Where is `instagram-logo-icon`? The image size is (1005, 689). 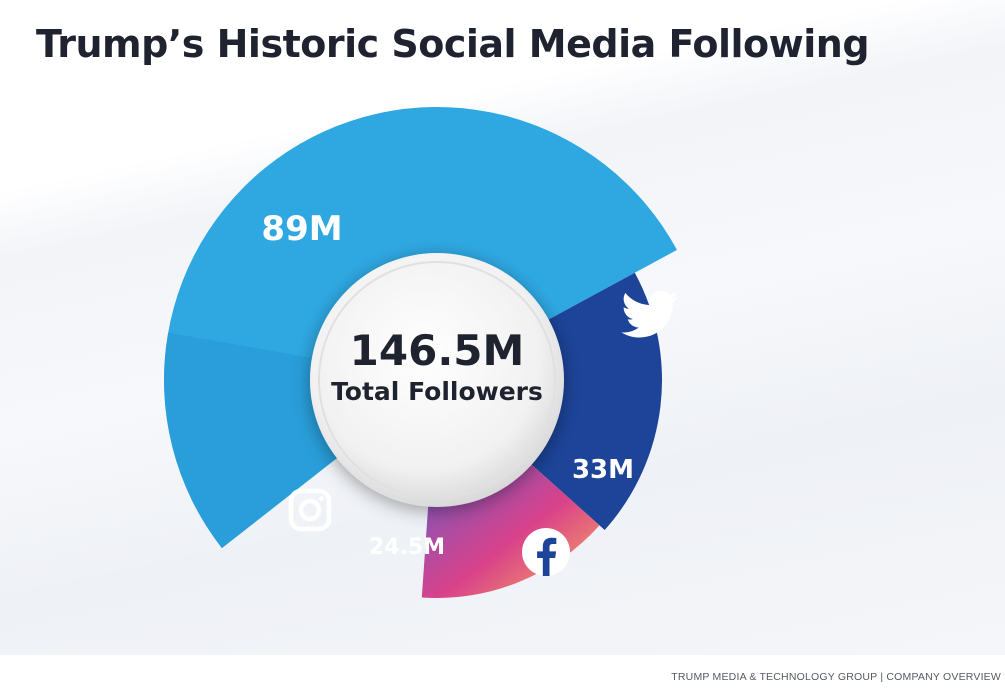 instagram-logo-icon is located at coordinates (310, 510).